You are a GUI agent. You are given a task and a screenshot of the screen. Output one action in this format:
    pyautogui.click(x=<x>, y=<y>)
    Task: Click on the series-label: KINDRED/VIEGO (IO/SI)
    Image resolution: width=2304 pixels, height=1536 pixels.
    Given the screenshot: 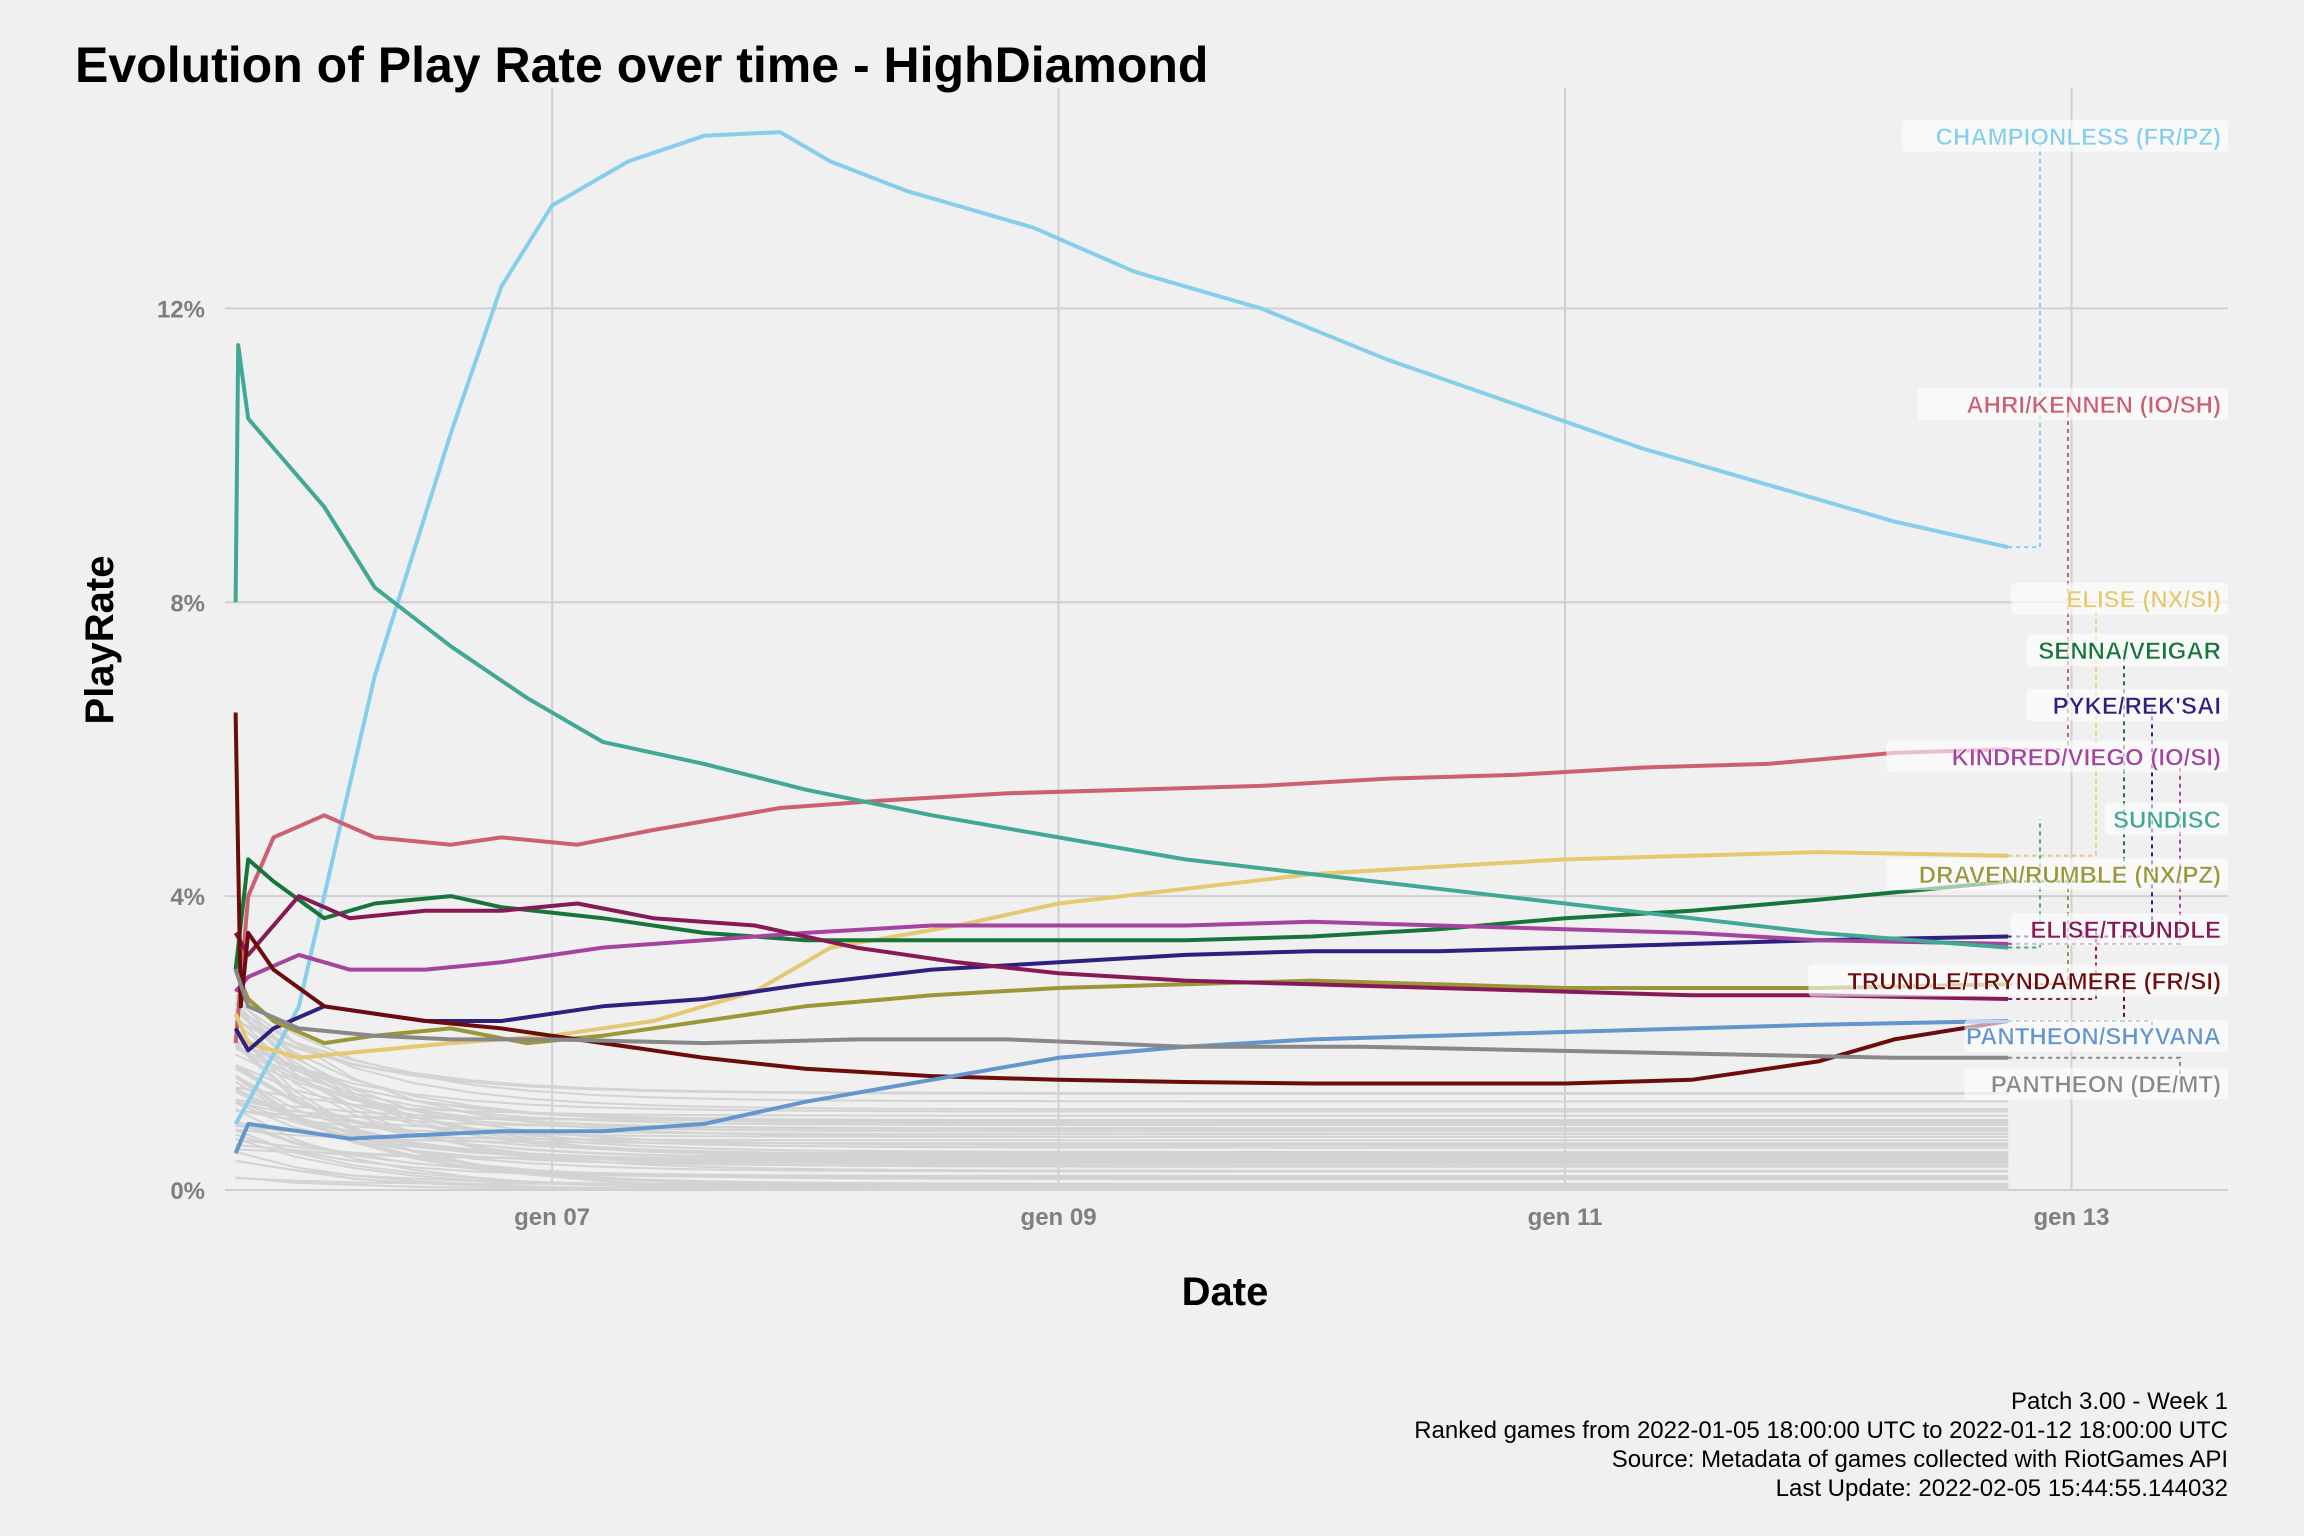 What is the action you would take?
    pyautogui.click(x=2086, y=758)
    